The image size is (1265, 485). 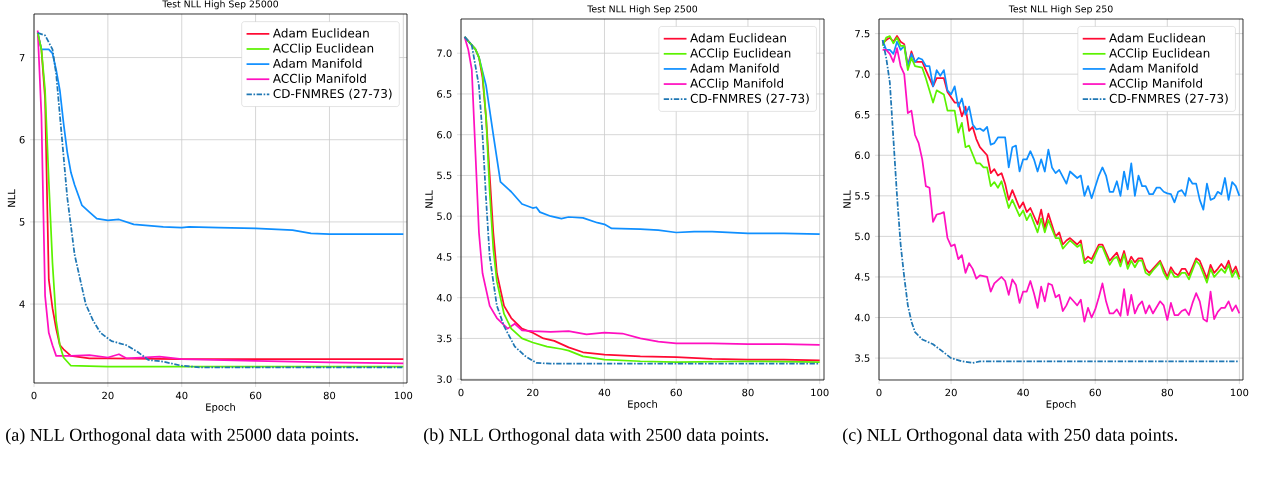 What do you see at coordinates (596, 436) in the screenshot?
I see `text: (b) NLL Orthogonal data with 2500 data points.` at bounding box center [596, 436].